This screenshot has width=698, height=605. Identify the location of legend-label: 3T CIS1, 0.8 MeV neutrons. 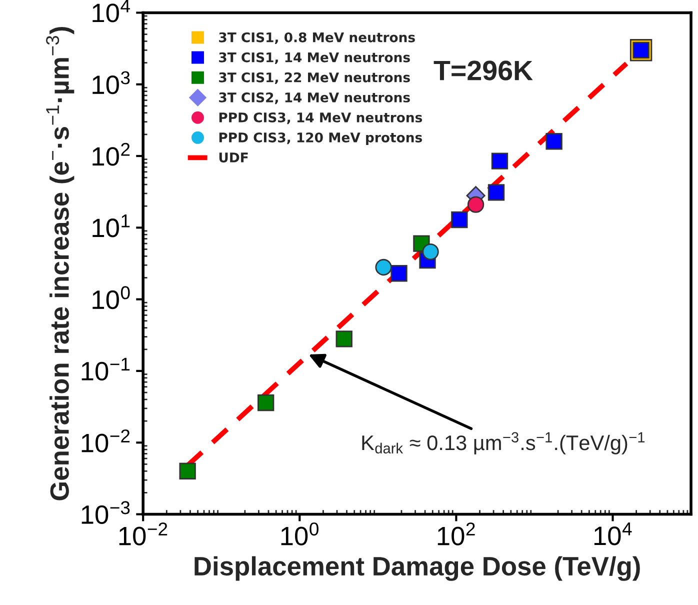
(317, 38).